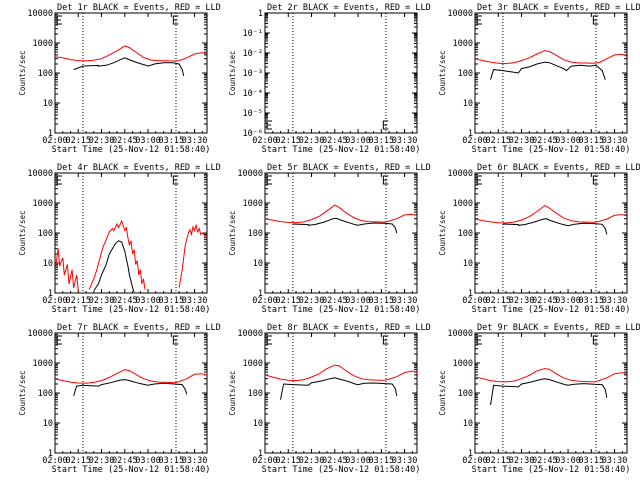 This screenshot has width=640, height=480. I want to click on y-tick-label: 10⁻⁴, so click(253, 94).